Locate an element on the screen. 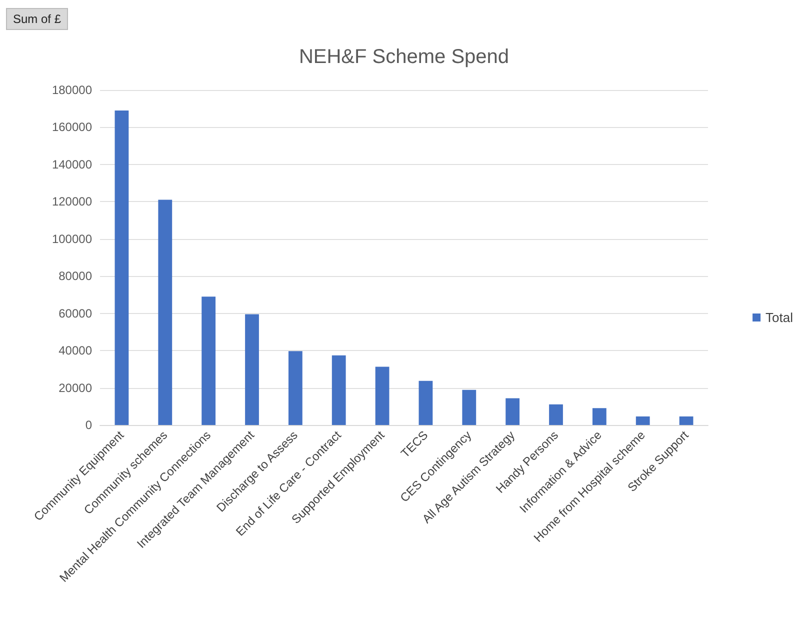 This screenshot has width=808, height=635. y-tick-label: 0 is located at coordinates (88, 425).